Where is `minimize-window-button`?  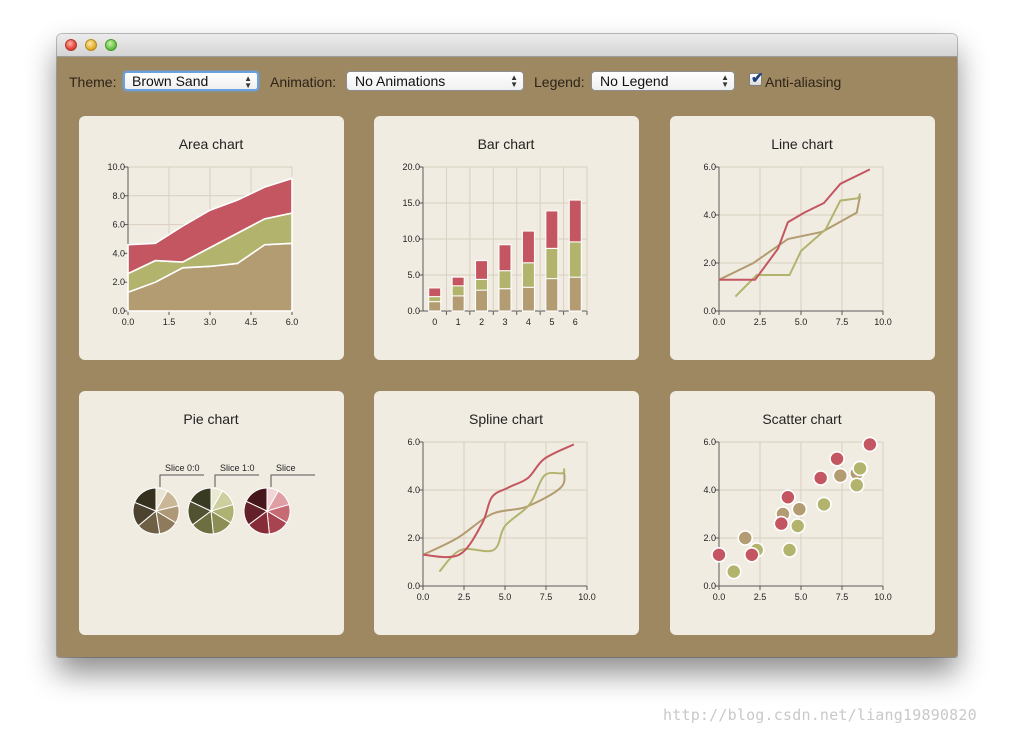 minimize-window-button is located at coordinates (91, 45).